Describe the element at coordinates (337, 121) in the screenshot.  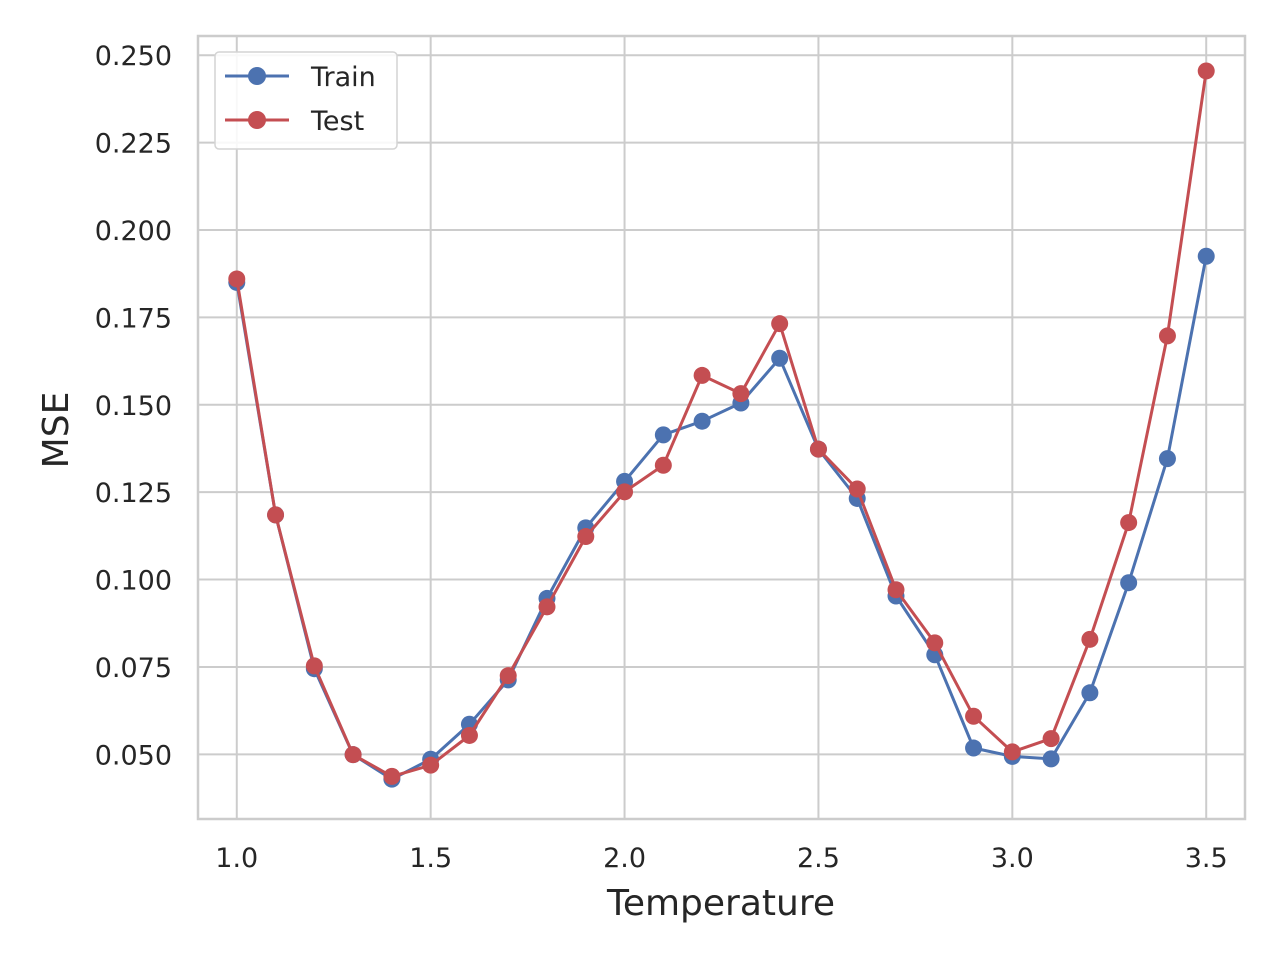
I see `legend-test-label: Test` at that location.